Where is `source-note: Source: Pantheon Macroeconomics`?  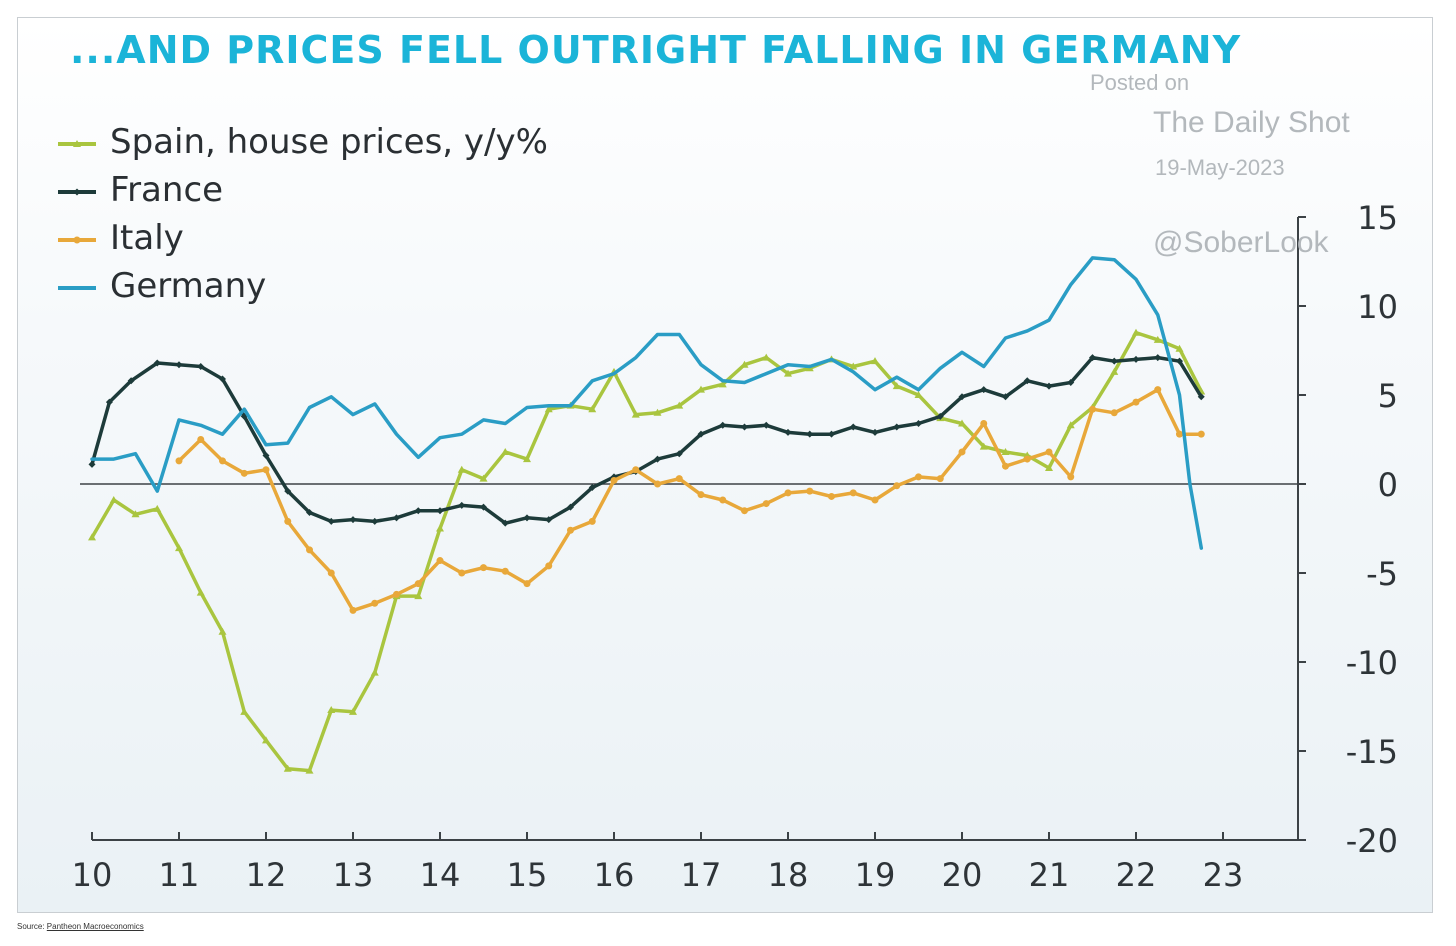 source-note: Source: Pantheon Macroeconomics is located at coordinates (80, 926).